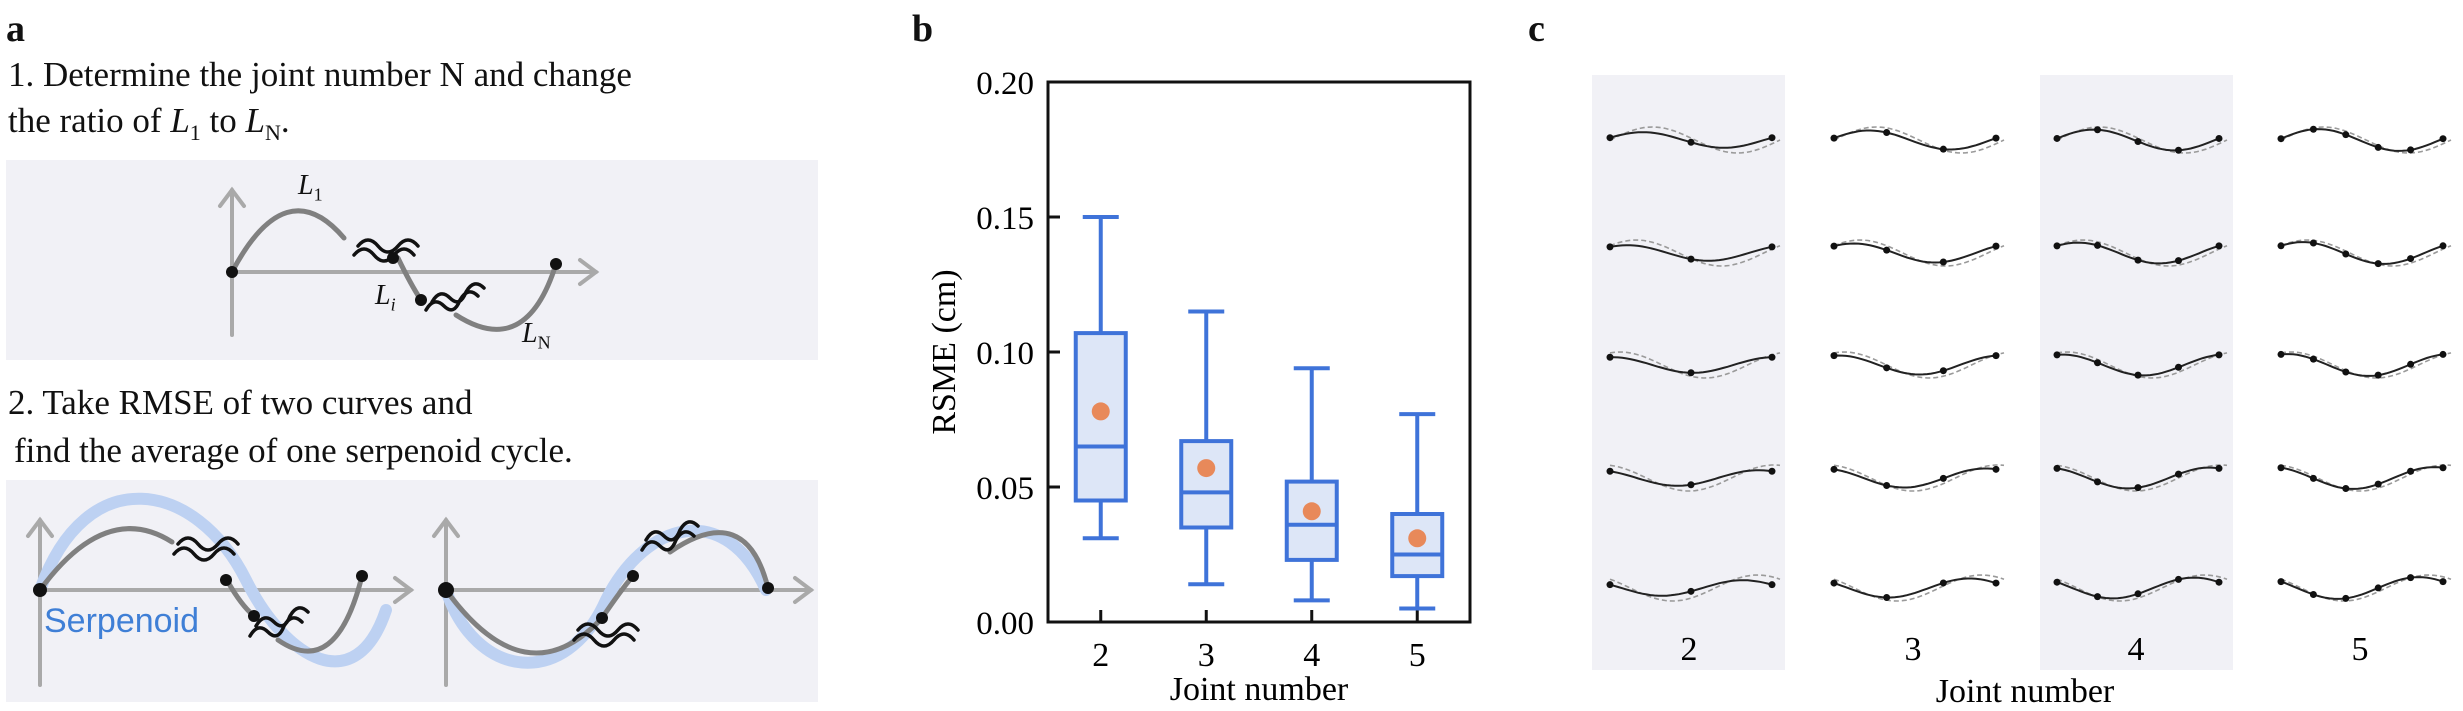  I want to click on diagram1-box, so click(412, 260).